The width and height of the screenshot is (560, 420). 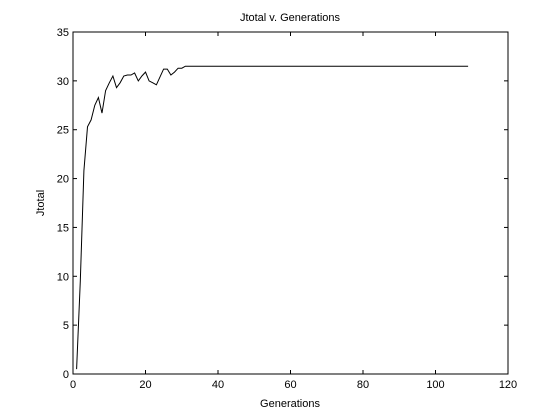 I want to click on y-tick-label: 30, so click(x=63, y=82).